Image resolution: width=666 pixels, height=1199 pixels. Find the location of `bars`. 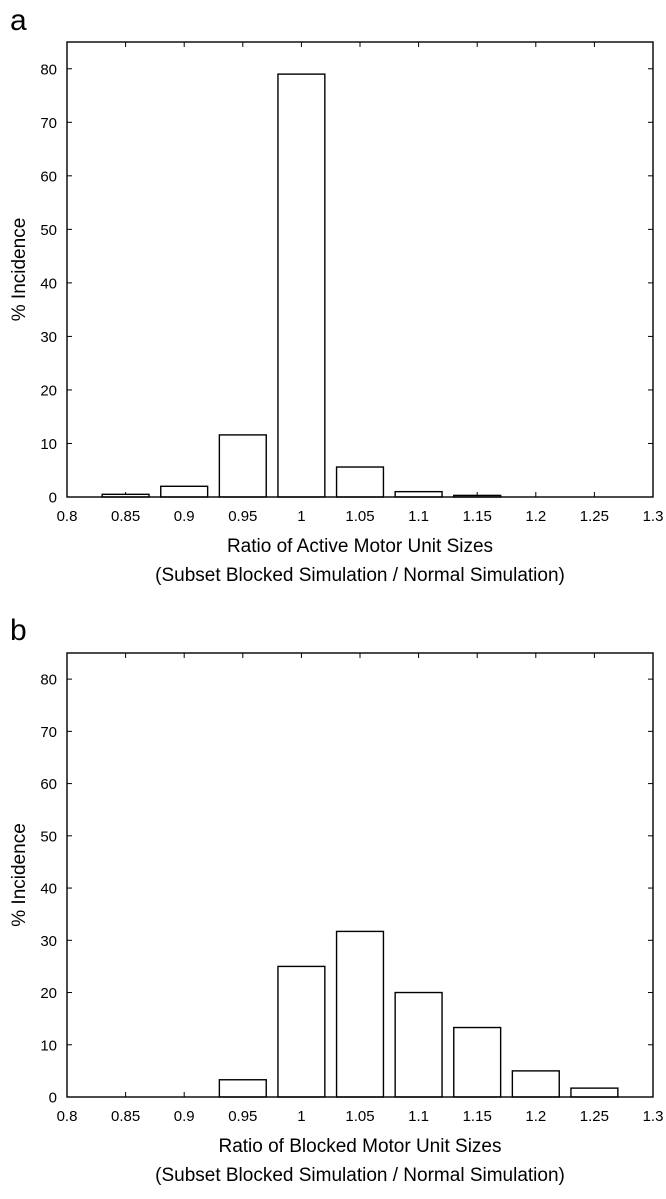

bars is located at coordinates (418, 1014).